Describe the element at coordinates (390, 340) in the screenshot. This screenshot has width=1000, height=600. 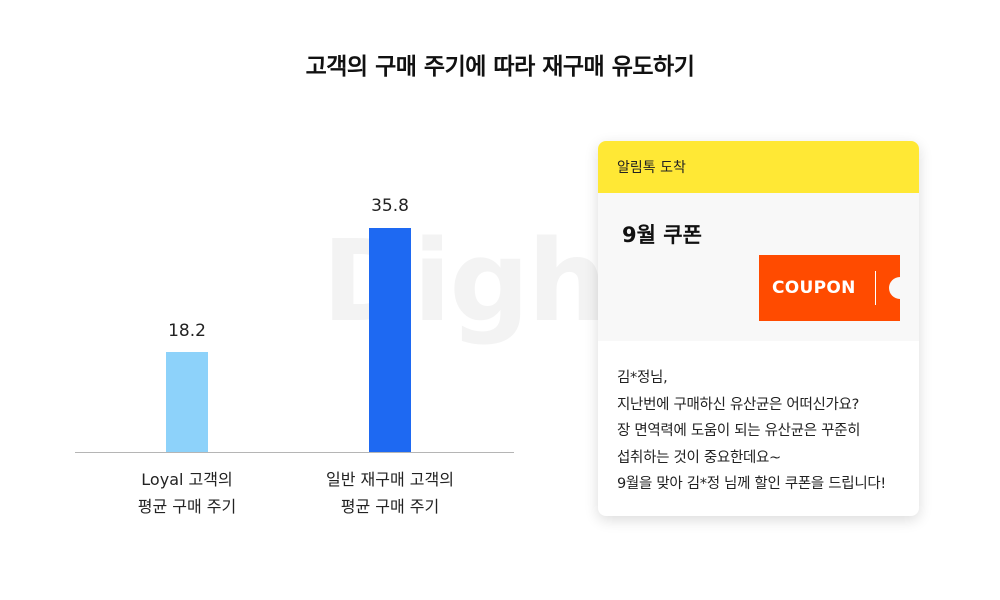
I see `bar-general` at that location.